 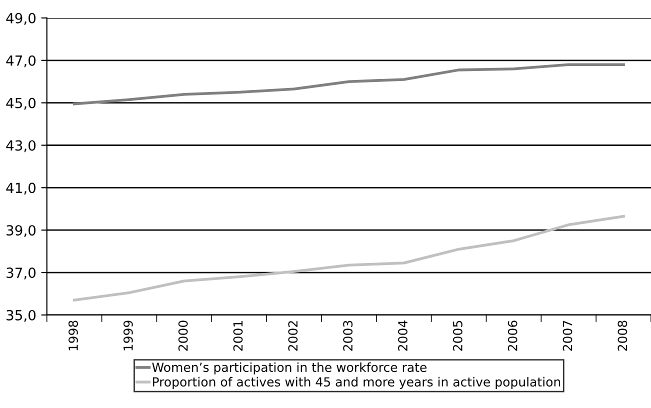 I want to click on legend-label: Women’s participation in the workforce rate, so click(x=289, y=368).